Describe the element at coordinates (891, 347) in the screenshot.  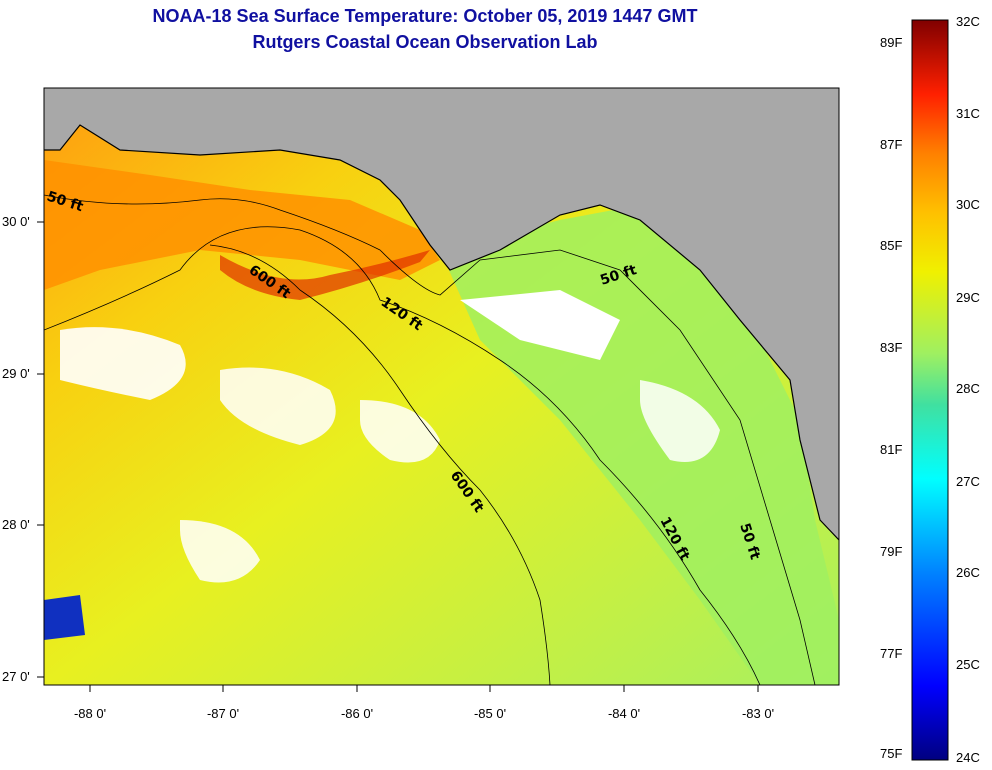
I see `colorbar-f-label: 83F` at that location.